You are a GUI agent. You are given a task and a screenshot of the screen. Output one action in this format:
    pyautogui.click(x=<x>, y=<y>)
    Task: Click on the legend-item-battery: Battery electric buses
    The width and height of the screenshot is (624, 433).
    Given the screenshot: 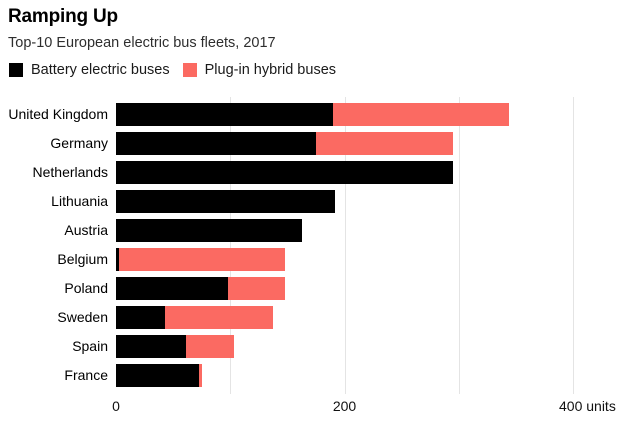 What is the action you would take?
    pyautogui.click(x=89, y=70)
    